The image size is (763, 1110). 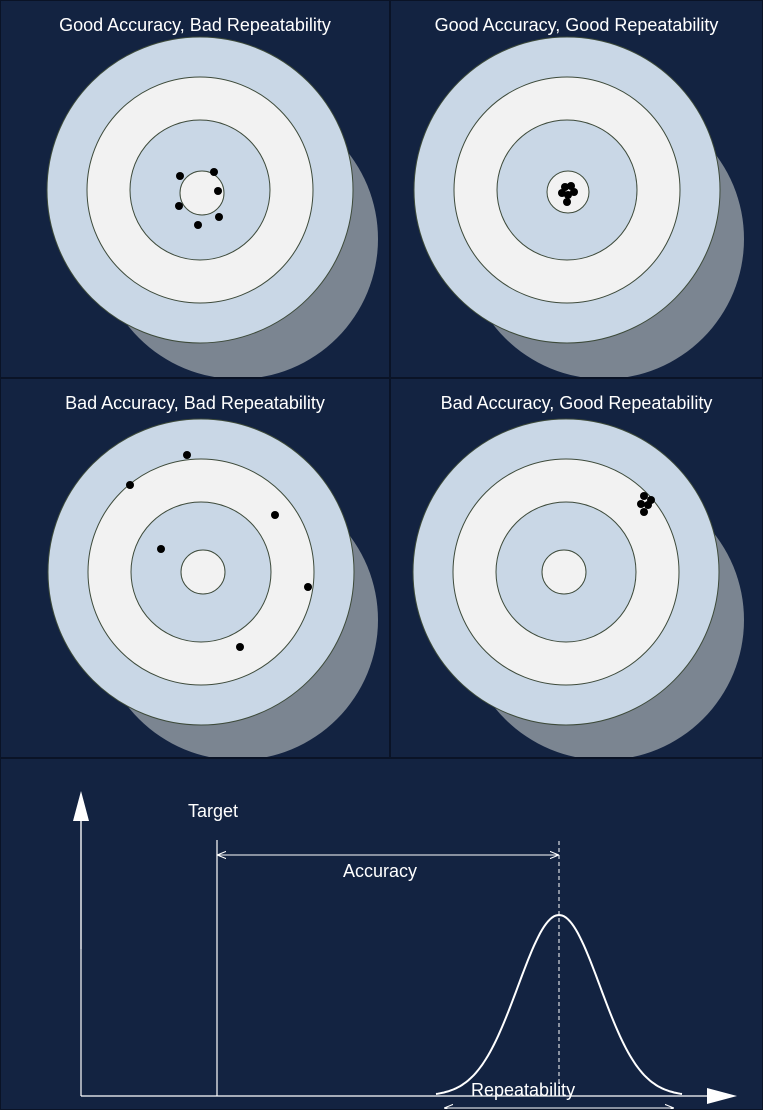 What do you see at coordinates (195, 25) in the screenshot?
I see `panel-title: Good Accuracy, Bad Repeatability` at bounding box center [195, 25].